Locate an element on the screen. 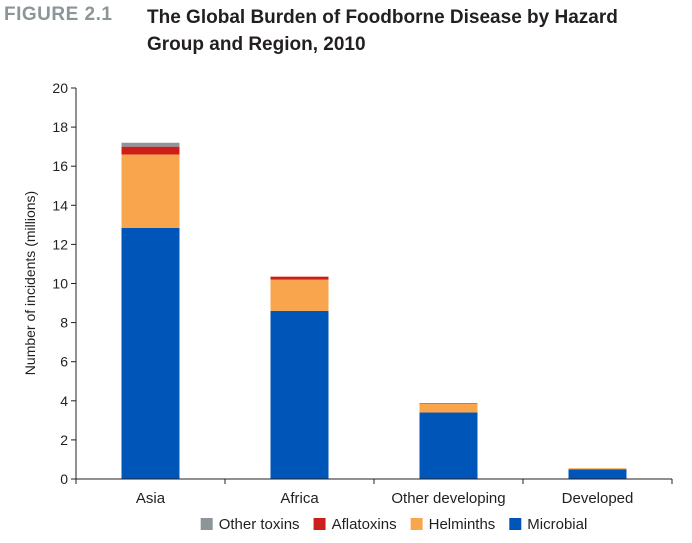 The image size is (692, 543). x-category-label: Developed is located at coordinates (598, 498).